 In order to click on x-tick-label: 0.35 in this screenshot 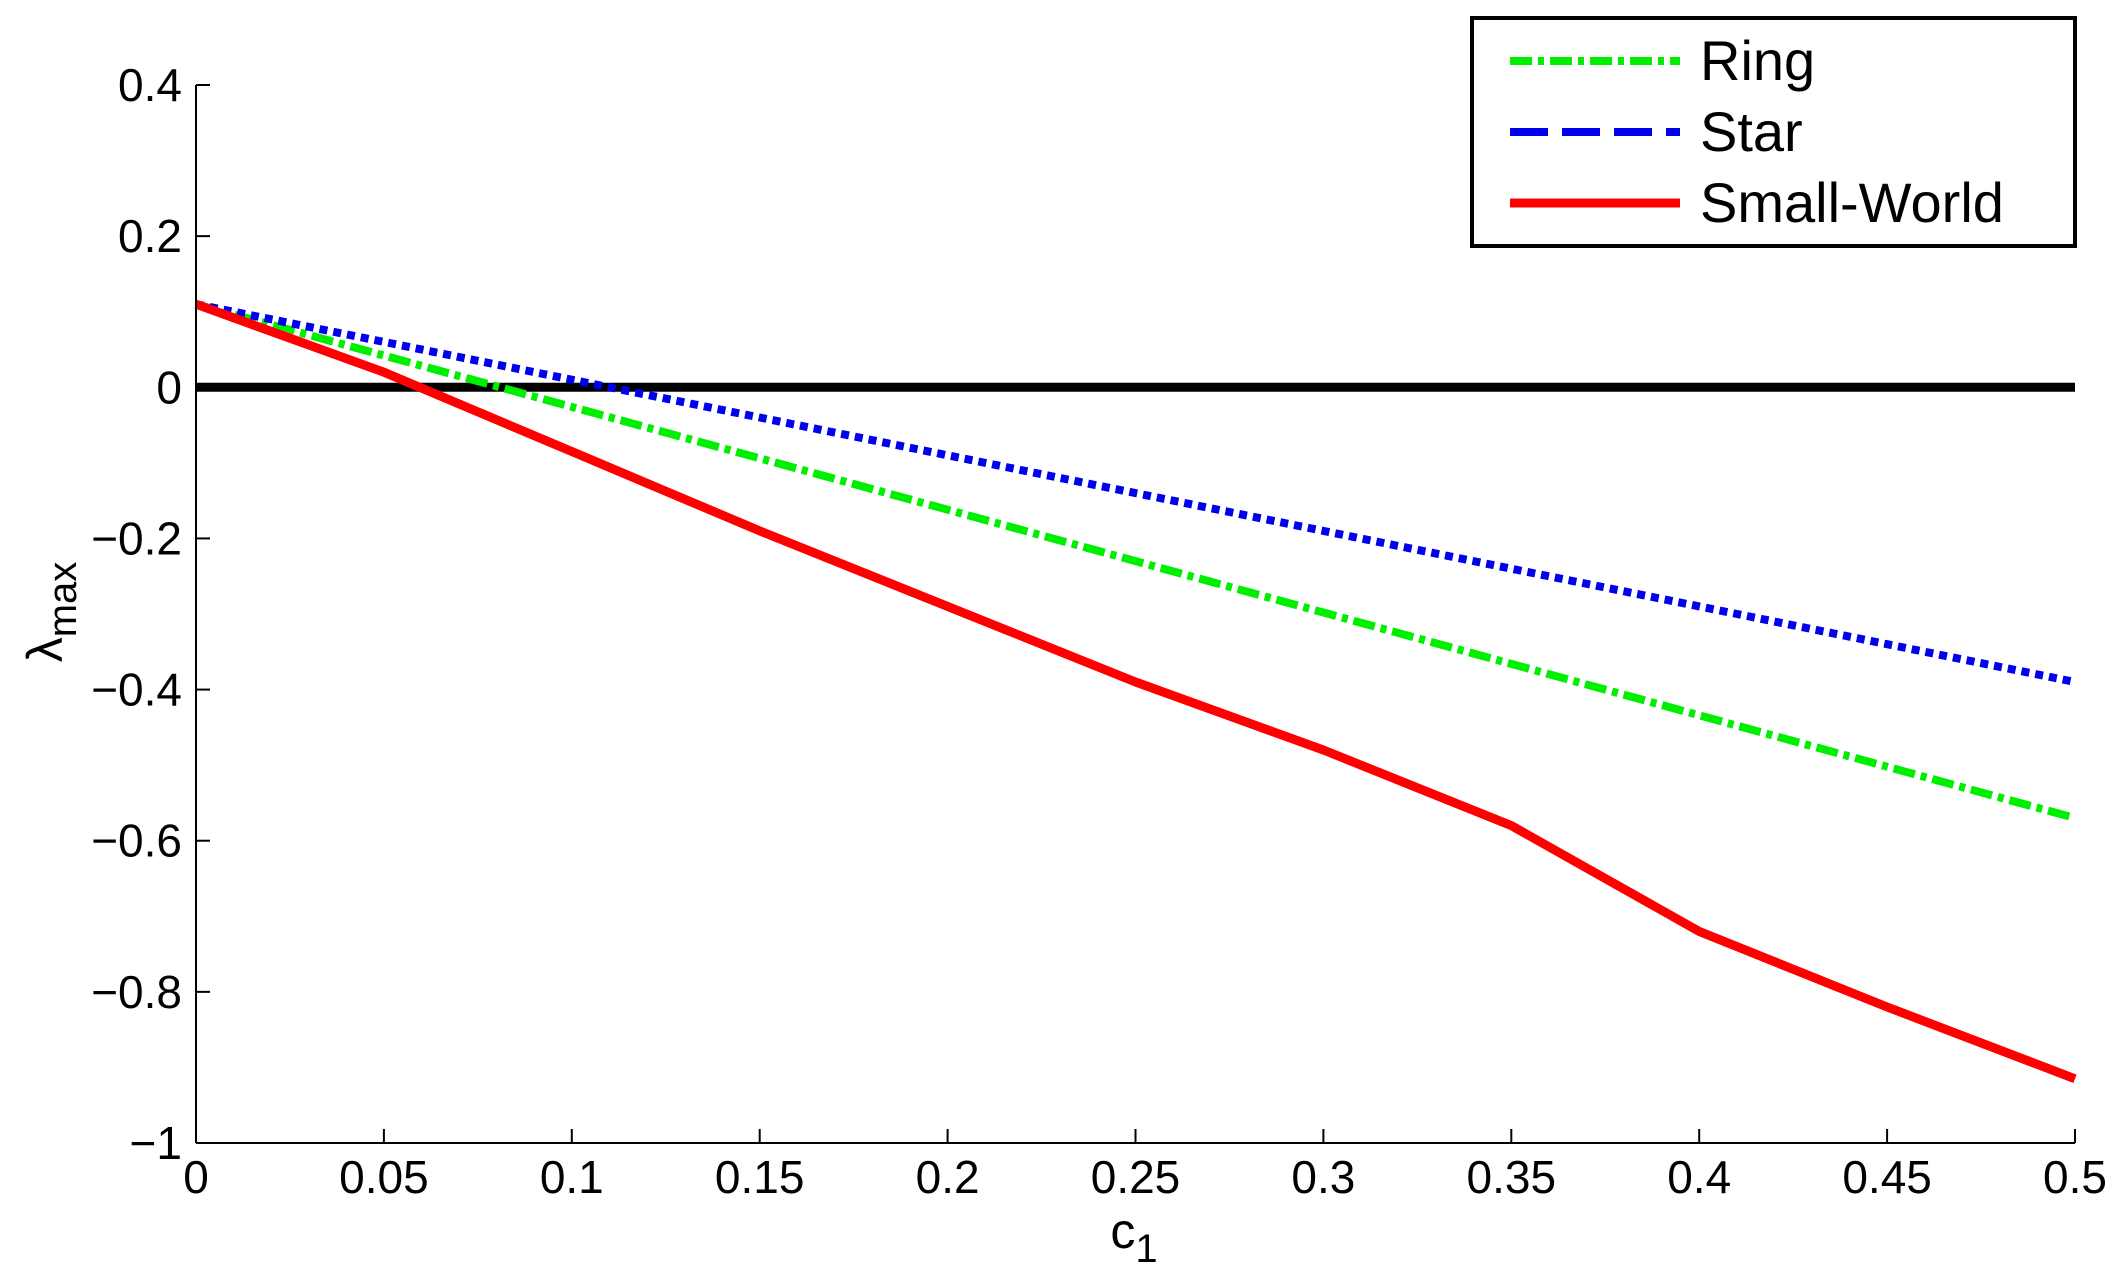, I will do `click(1512, 1177)`.